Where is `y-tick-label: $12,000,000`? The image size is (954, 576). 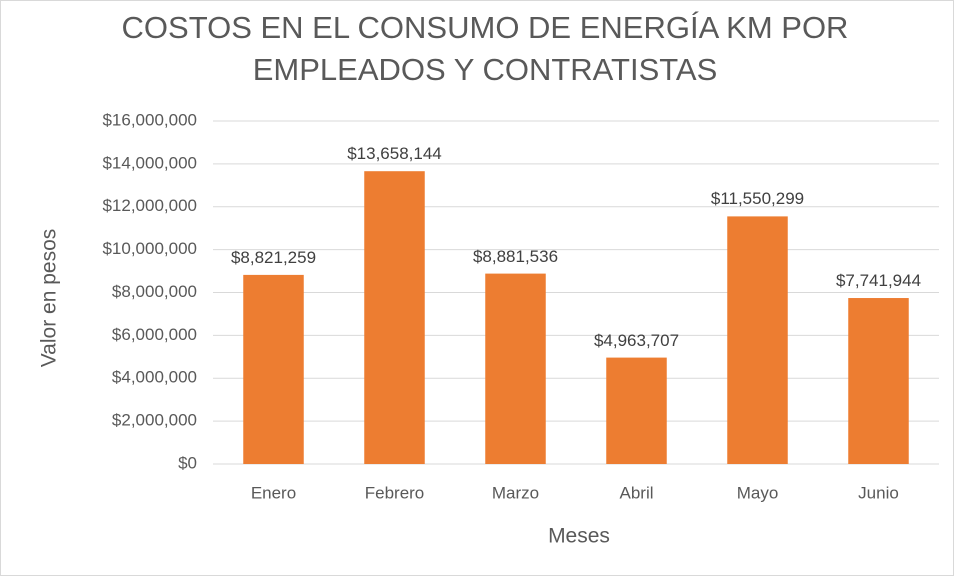
y-tick-label: $12,000,000 is located at coordinates (149, 205).